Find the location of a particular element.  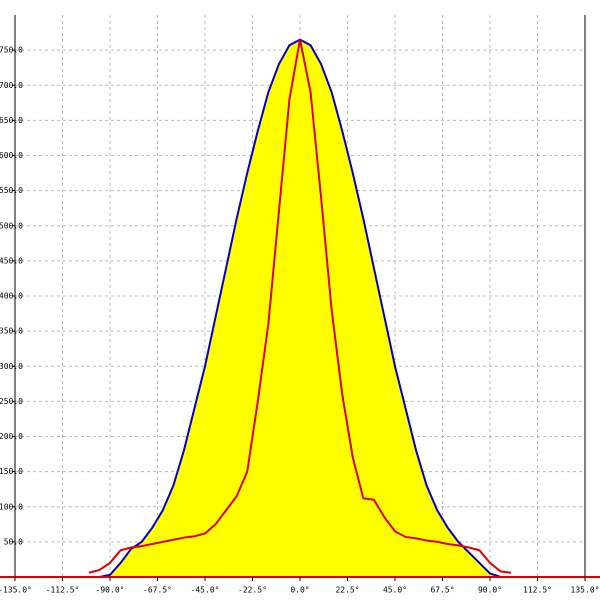

x-tick-label: 112.5° is located at coordinates (537, 590).